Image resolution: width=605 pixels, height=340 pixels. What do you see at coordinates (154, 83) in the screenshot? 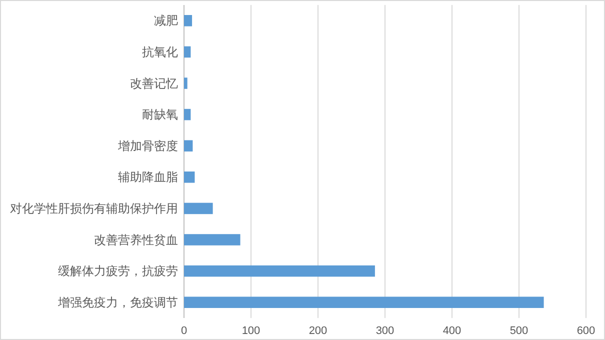
I see `y-tick-label: 改善记忆` at bounding box center [154, 83].